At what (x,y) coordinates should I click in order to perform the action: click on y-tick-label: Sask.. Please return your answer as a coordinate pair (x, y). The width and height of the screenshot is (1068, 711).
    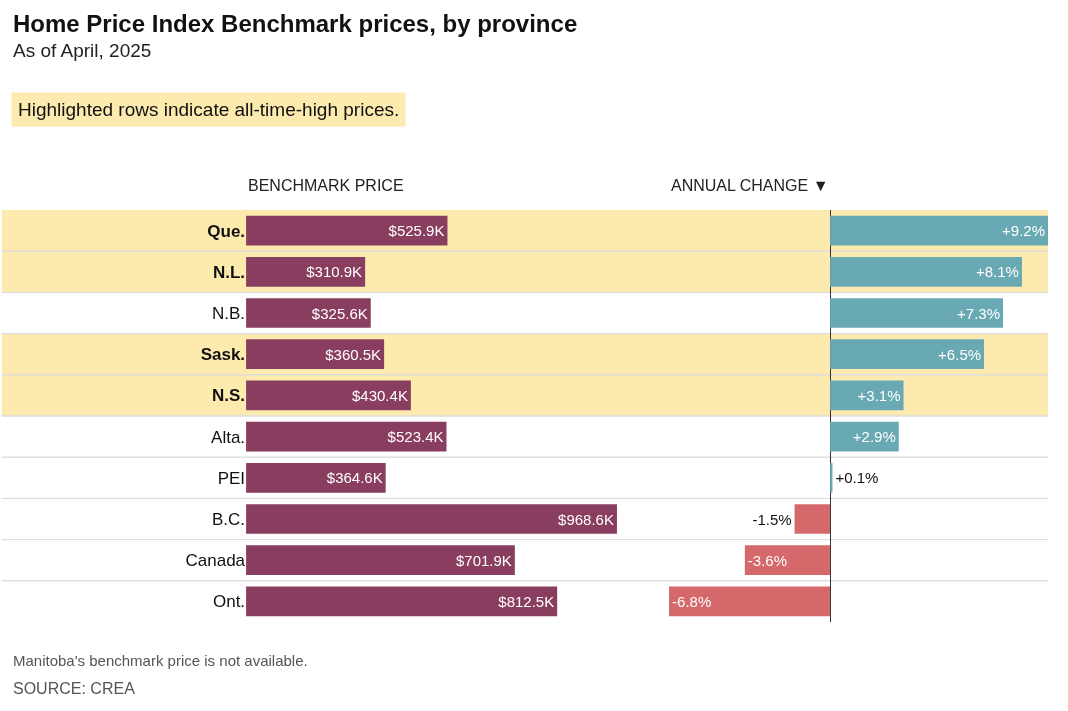
    Looking at the image, I should click on (223, 355).